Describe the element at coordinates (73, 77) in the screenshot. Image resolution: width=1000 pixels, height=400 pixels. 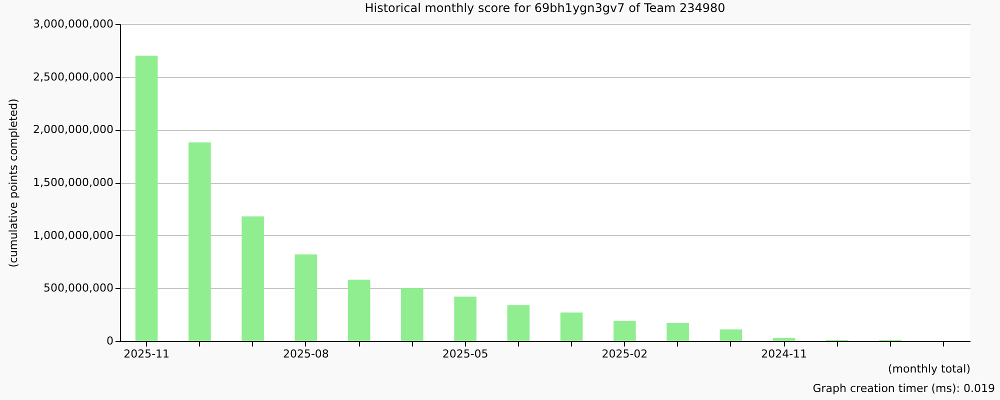
I see `y-tick-label: 2,500,000,000` at that location.